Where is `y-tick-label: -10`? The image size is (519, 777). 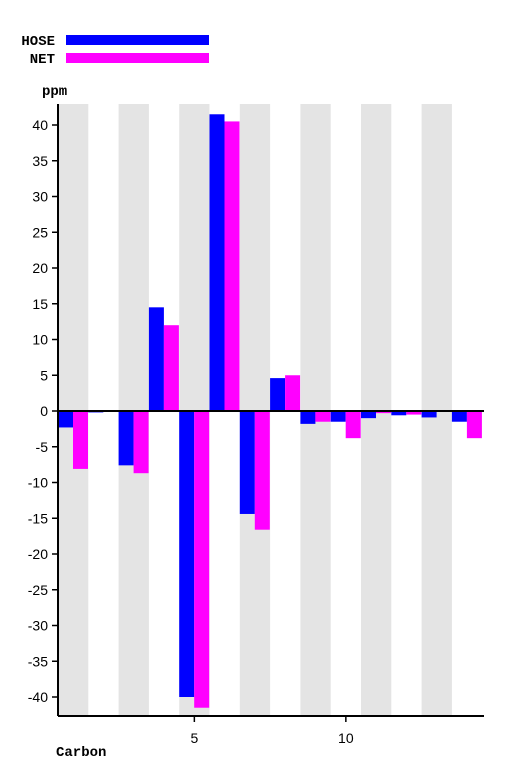 y-tick-label: -10 is located at coordinates (38, 483).